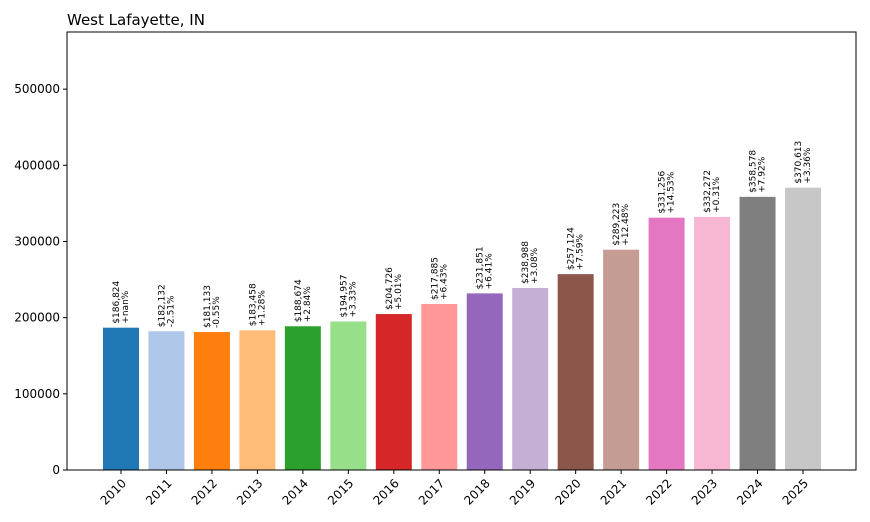 Image resolution: width=870 pixels, height=522 pixels. I want to click on y-tick-label-500000: 500000, so click(37, 89).